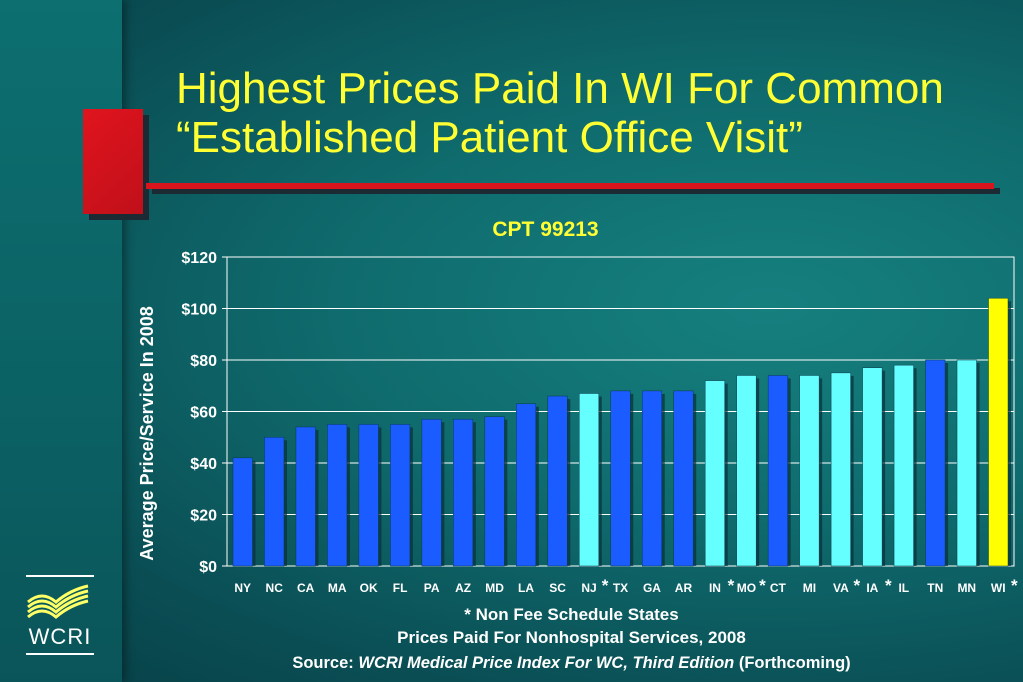  I want to click on bar-ct, so click(777, 471).